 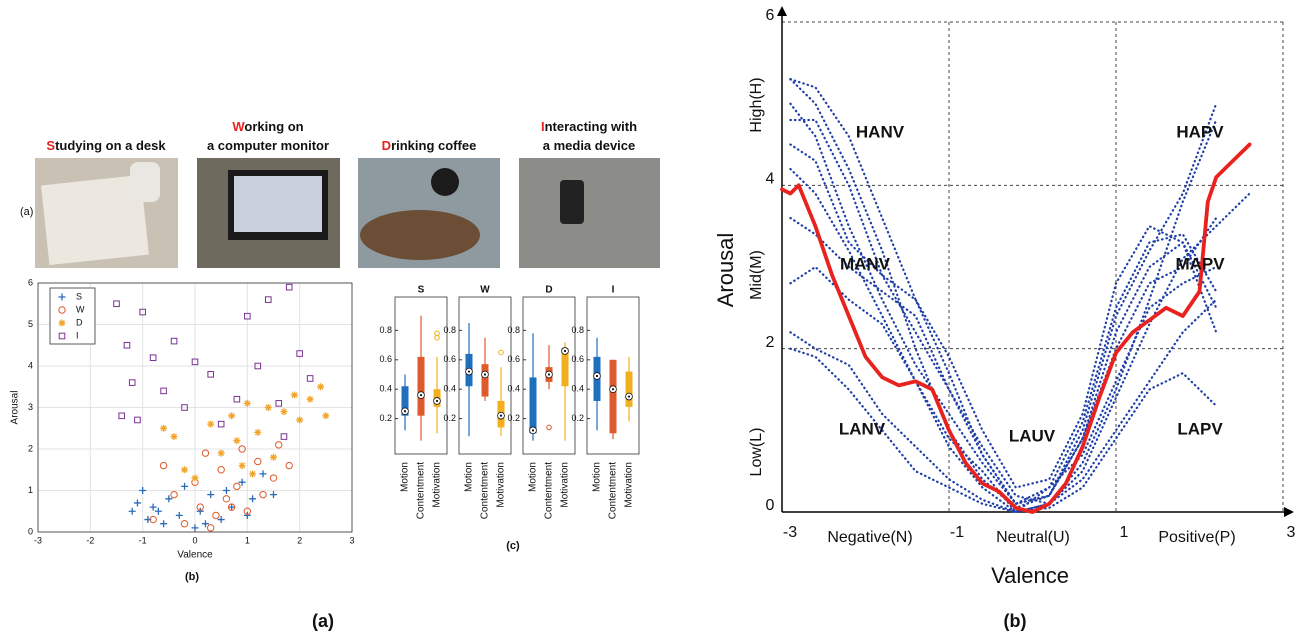 What do you see at coordinates (30, 324) in the screenshot?
I see `y-tick-label: 5` at bounding box center [30, 324].